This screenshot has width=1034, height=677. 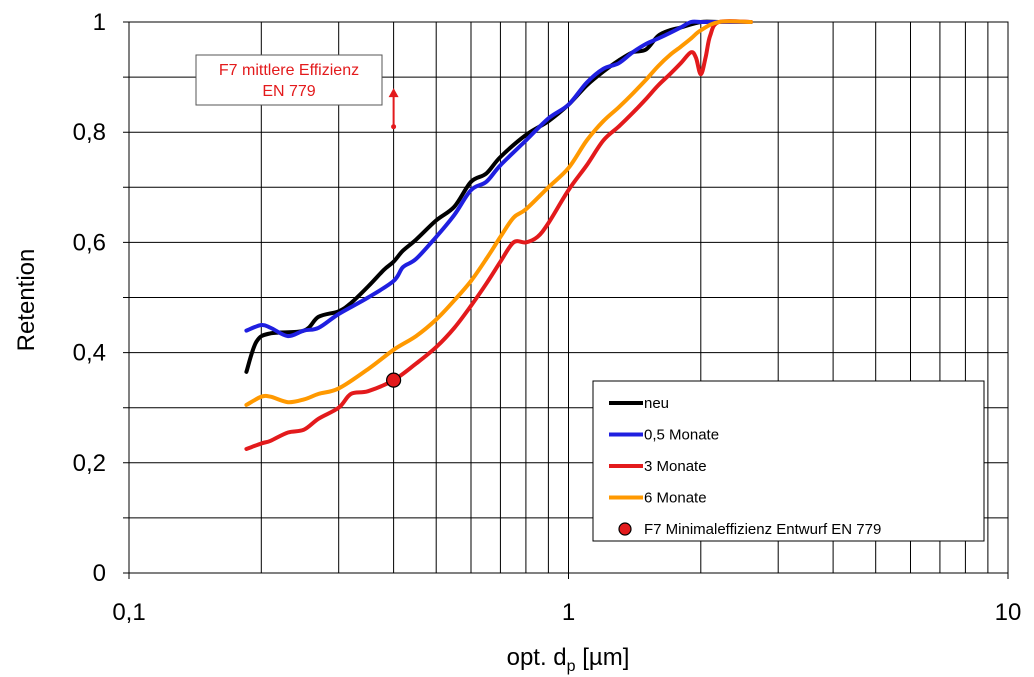 What do you see at coordinates (762, 529) in the screenshot?
I see `legend-label-marker: F7 Minimaleffizienz Entwurf EN 779` at bounding box center [762, 529].